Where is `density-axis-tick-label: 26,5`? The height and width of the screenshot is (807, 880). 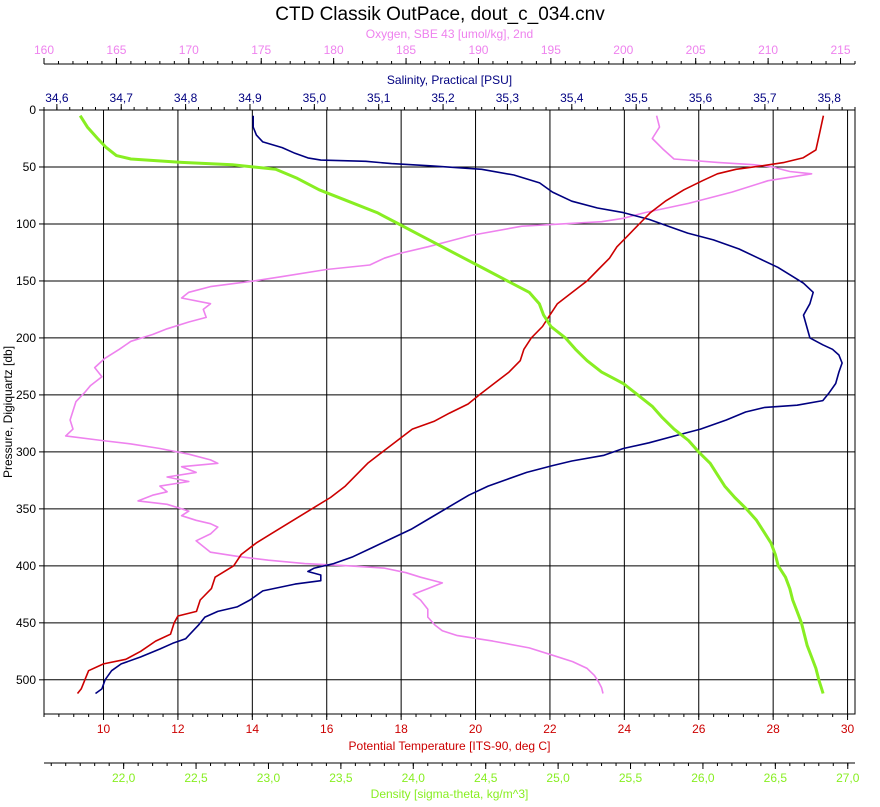 density-axis-tick-label: 26,5 is located at coordinates (776, 778).